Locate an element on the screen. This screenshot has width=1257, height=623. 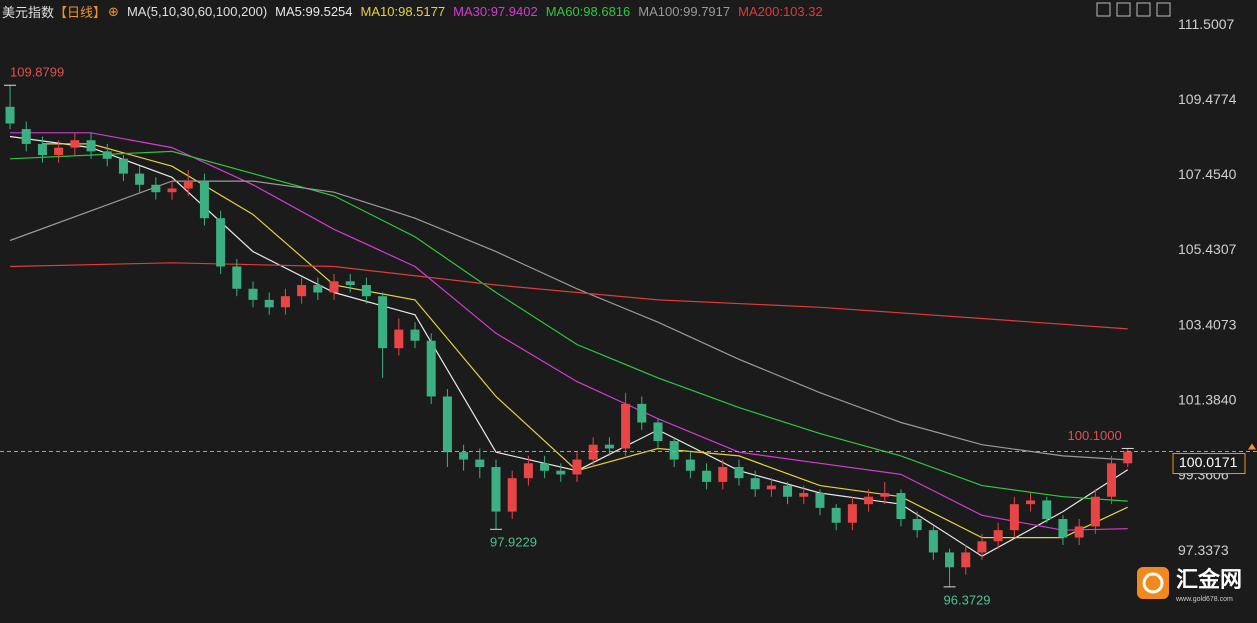
current-price-arrow is located at coordinates (1252, 446).